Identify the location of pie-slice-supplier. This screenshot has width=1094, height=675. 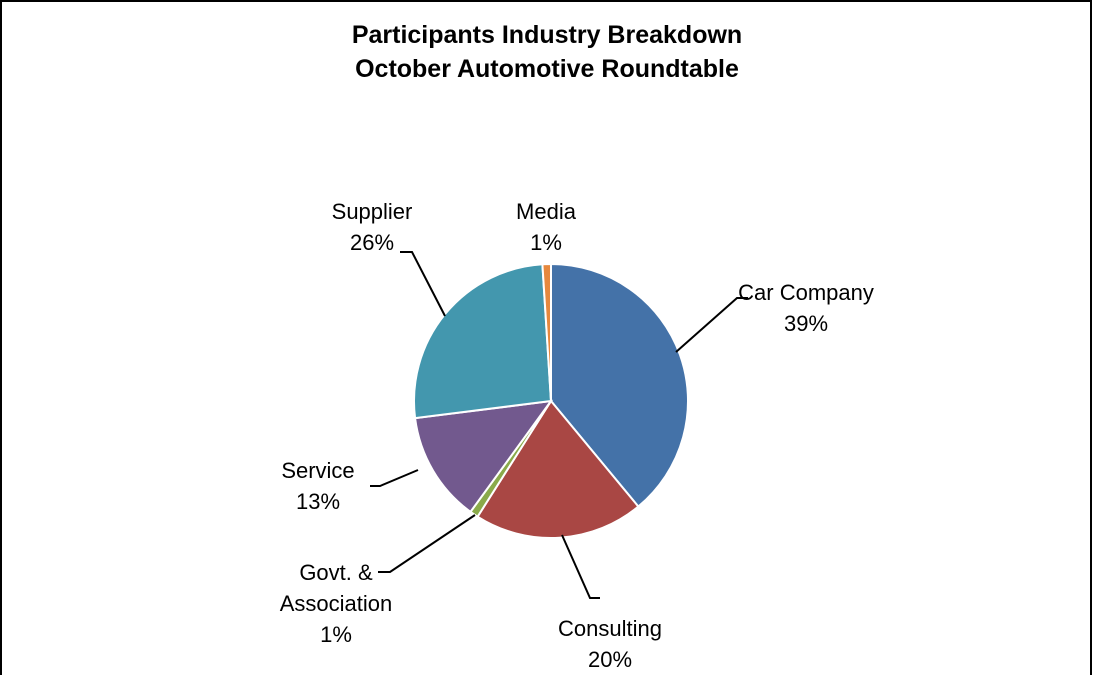
(483, 341).